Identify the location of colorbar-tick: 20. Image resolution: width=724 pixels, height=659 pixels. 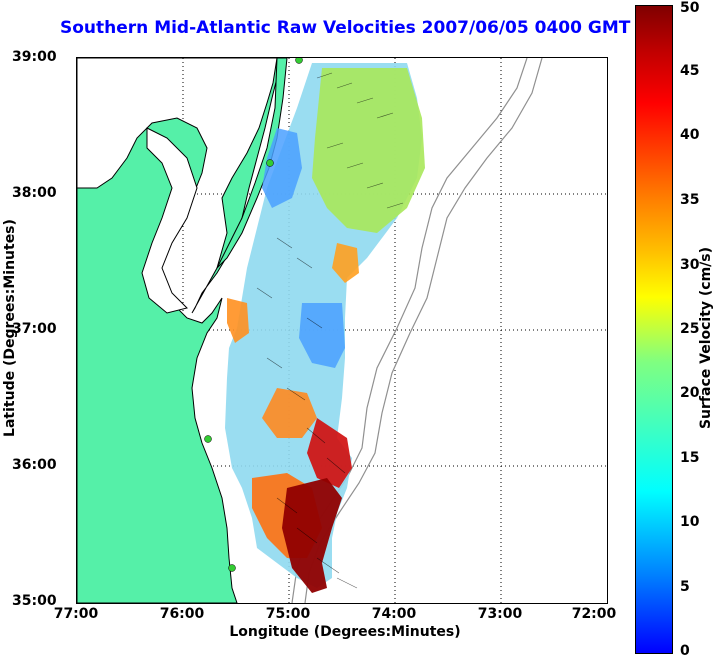
(690, 393).